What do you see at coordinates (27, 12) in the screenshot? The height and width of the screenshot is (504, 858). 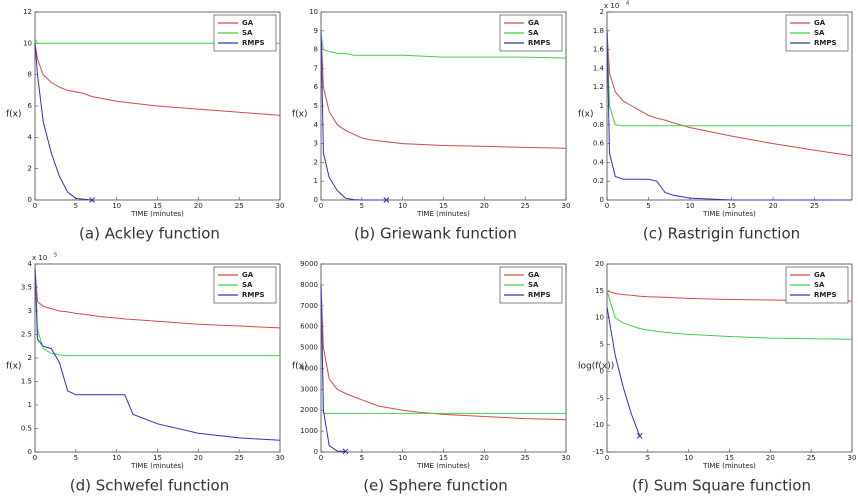 I see `y-tick-label: 12` at bounding box center [27, 12].